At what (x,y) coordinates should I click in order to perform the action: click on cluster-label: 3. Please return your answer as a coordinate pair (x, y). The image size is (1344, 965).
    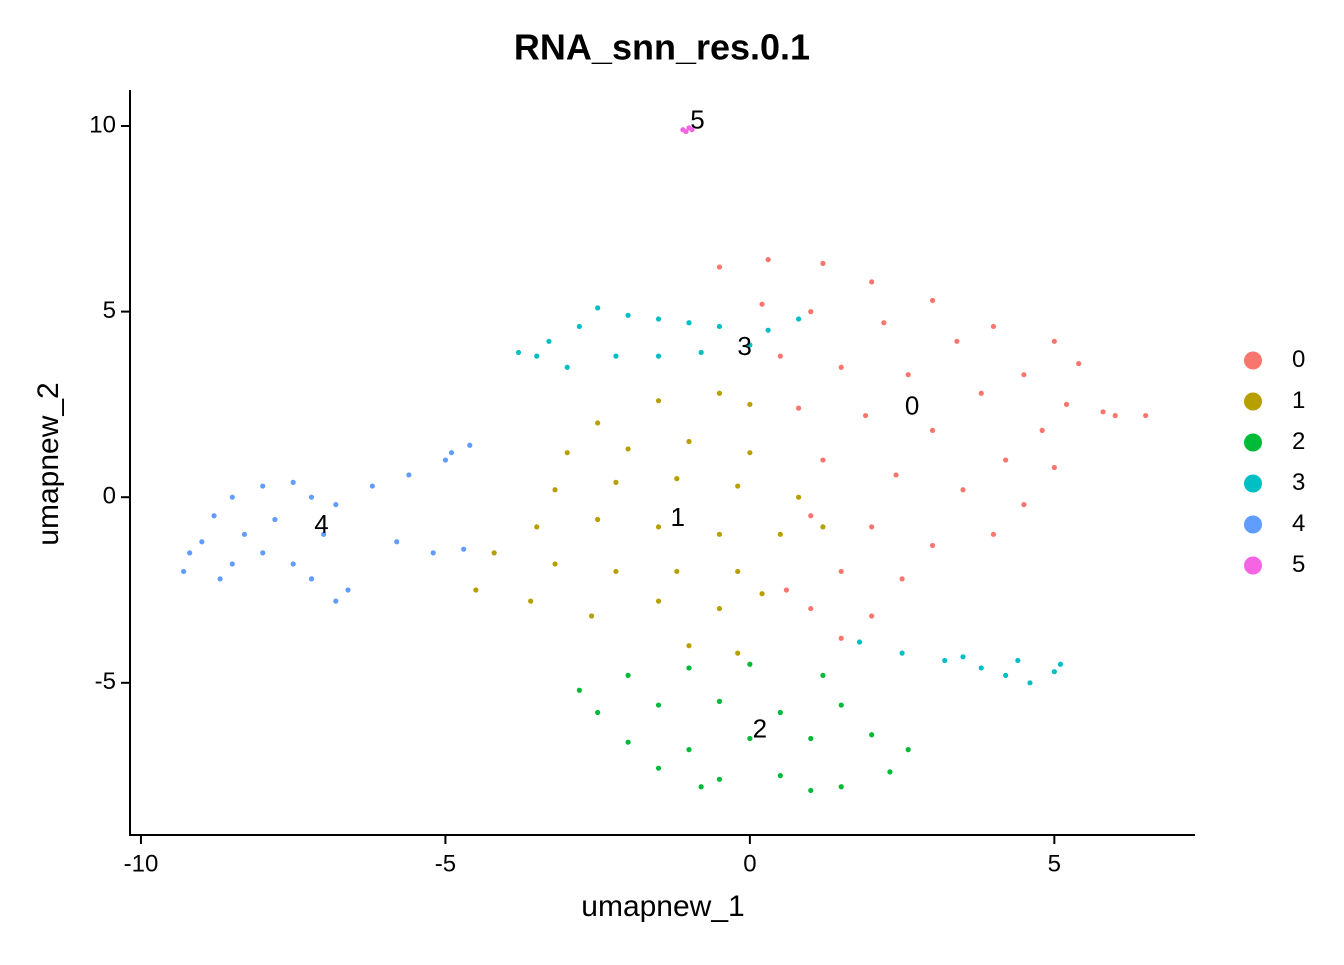
    Looking at the image, I should click on (744, 346).